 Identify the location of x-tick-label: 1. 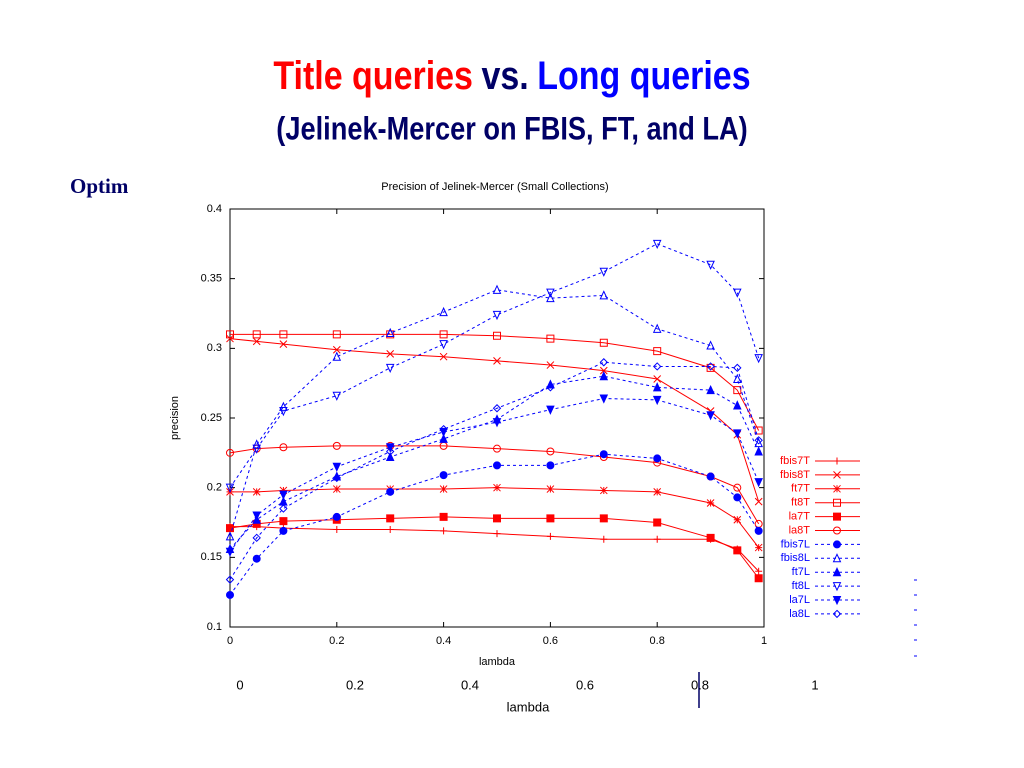
(764, 641).